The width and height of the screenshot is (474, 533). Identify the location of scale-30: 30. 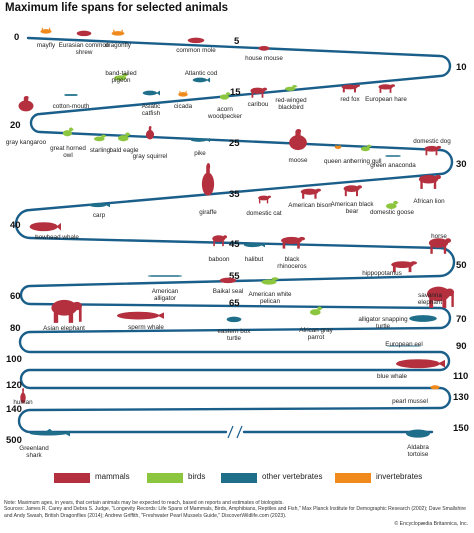
(461, 164).